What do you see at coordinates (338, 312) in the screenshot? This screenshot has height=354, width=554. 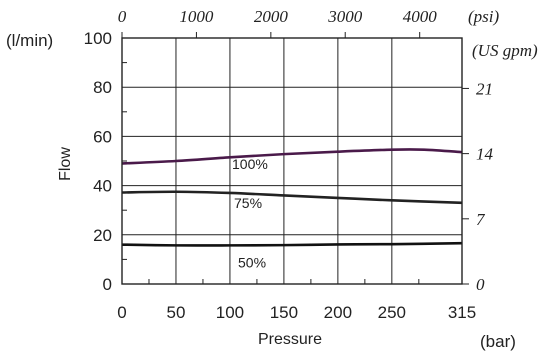 I see `x-tick-label: 200` at bounding box center [338, 312].